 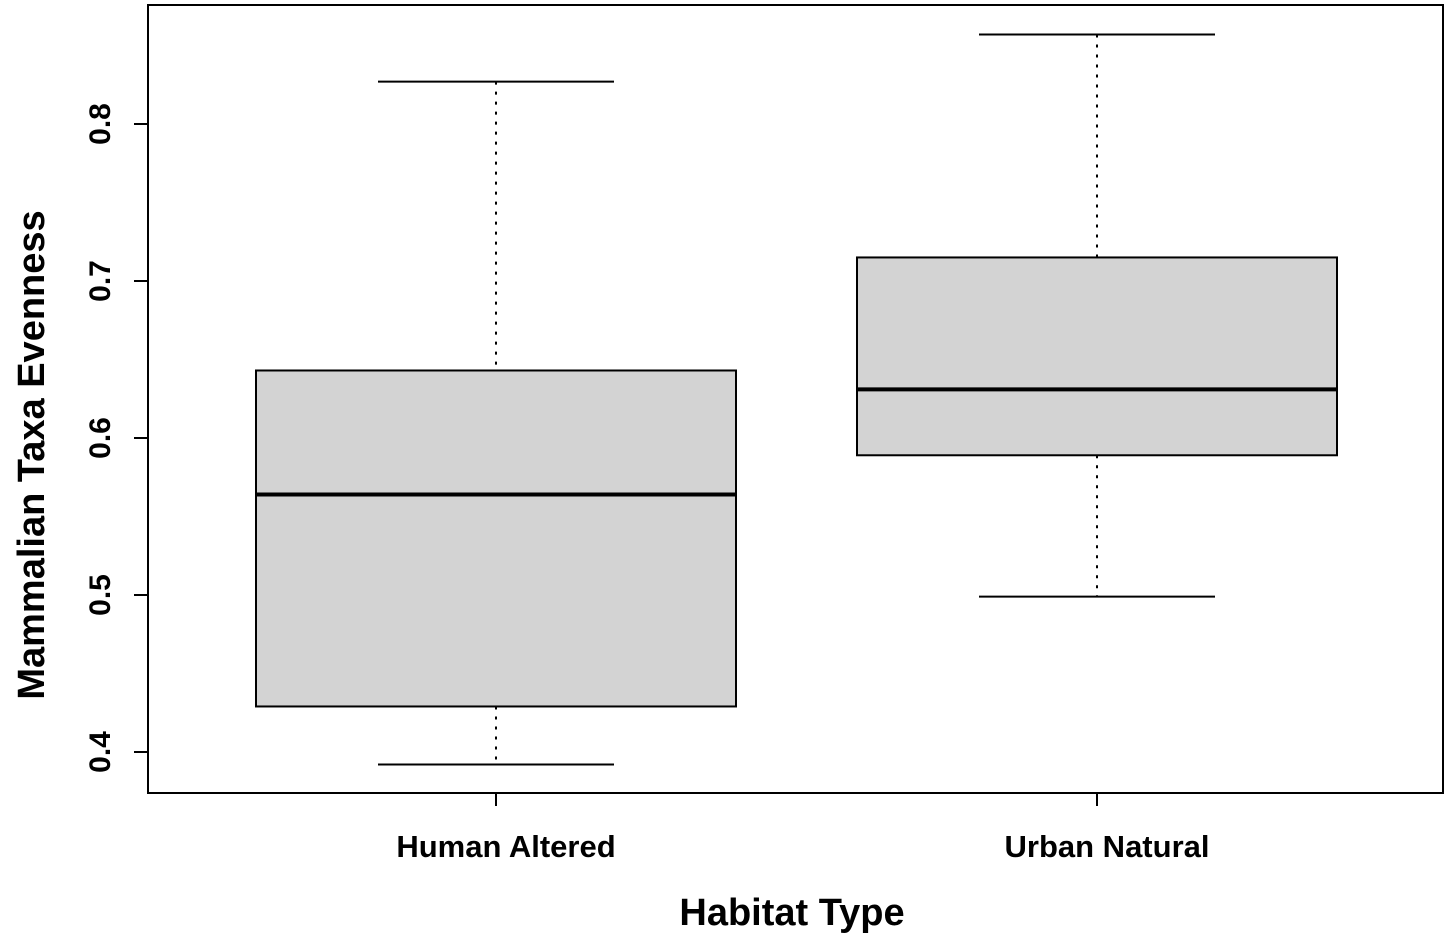 I want to click on y-tick-label: 0.4, so click(x=100, y=752).